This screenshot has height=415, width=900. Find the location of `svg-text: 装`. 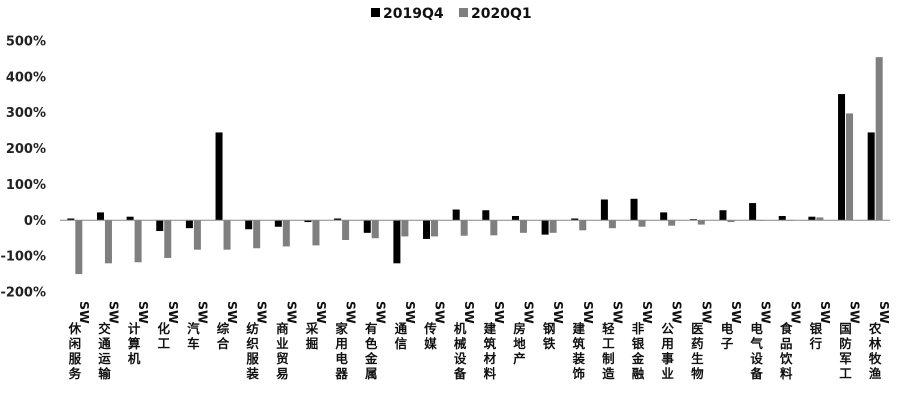

svg-text: 装 is located at coordinates (578, 358).